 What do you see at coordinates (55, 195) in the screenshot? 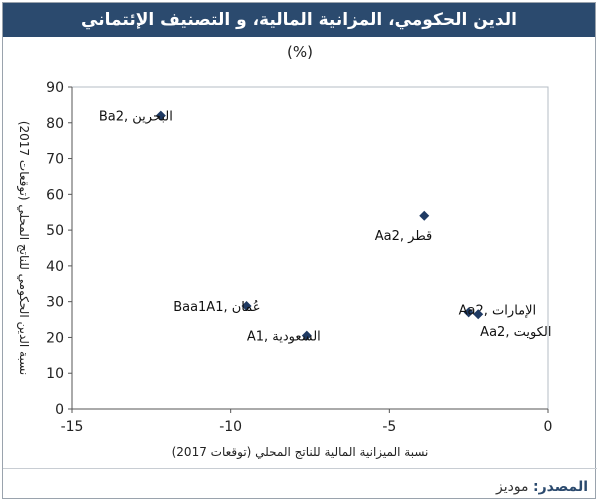
I see `y-tick-label: 60` at bounding box center [55, 195].